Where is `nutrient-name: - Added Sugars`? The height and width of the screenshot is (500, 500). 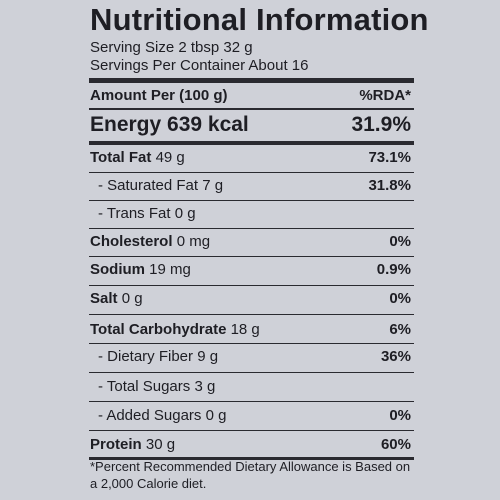 nutrient-name: - Added Sugars is located at coordinates (150, 415).